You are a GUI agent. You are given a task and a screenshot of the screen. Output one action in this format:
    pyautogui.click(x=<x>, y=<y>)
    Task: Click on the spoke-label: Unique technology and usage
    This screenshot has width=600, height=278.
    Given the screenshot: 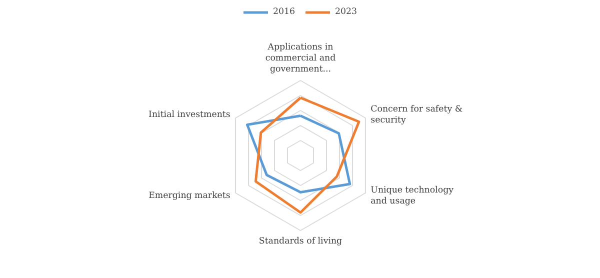 What is the action you would take?
    pyautogui.click(x=412, y=196)
    